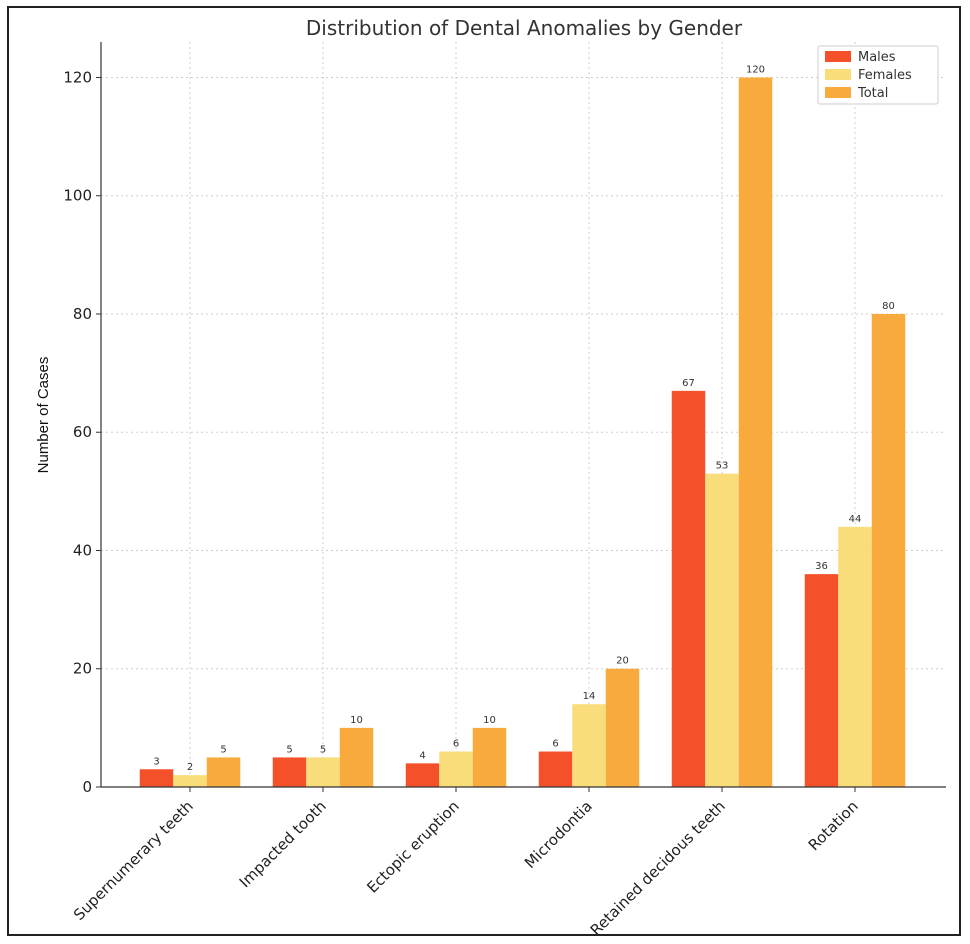 The image size is (970, 944). Describe the element at coordinates (283, 844) in the screenshot. I see `x-tick-label: Impacted tooth` at that location.